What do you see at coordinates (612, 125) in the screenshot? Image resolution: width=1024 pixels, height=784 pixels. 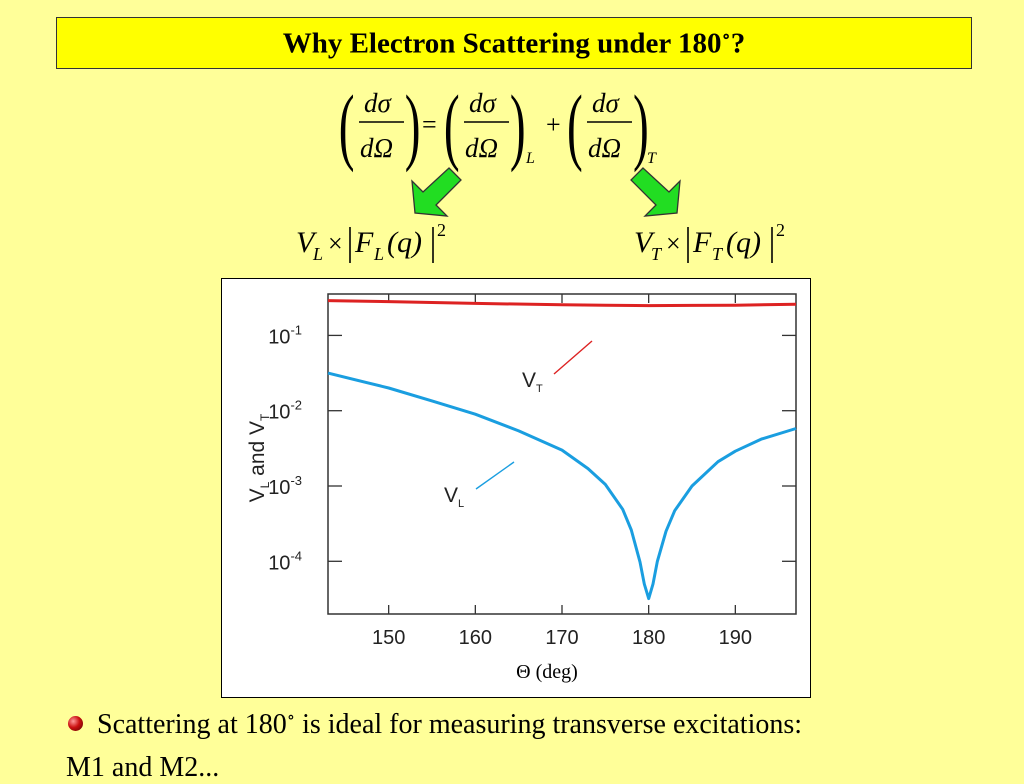 I see `cross-section-transverse: ( dσ dΩ ) T` at bounding box center [612, 125].